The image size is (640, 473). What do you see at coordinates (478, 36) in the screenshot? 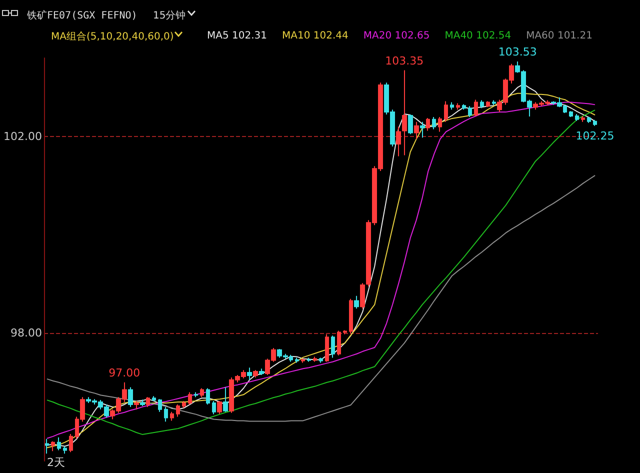
I see `text: MA40 102.54` at bounding box center [478, 36].